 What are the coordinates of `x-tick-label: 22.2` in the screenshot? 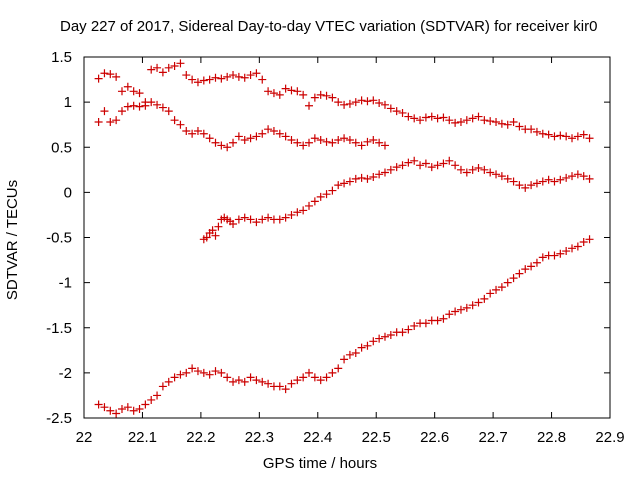 It's located at (200, 437).